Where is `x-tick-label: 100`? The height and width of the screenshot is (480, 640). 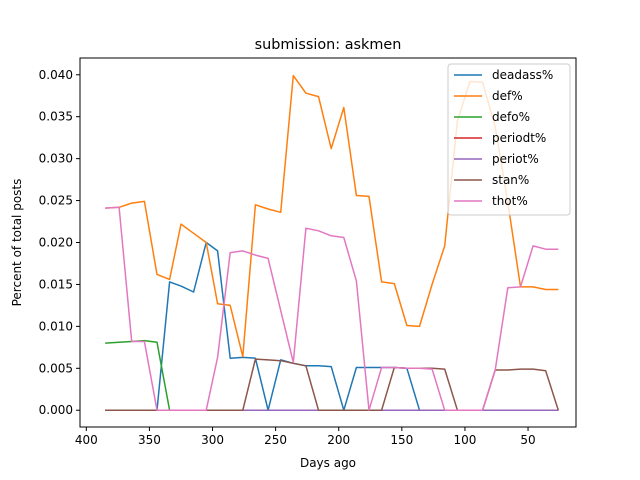
x-tick-label: 100 is located at coordinates (464, 440).